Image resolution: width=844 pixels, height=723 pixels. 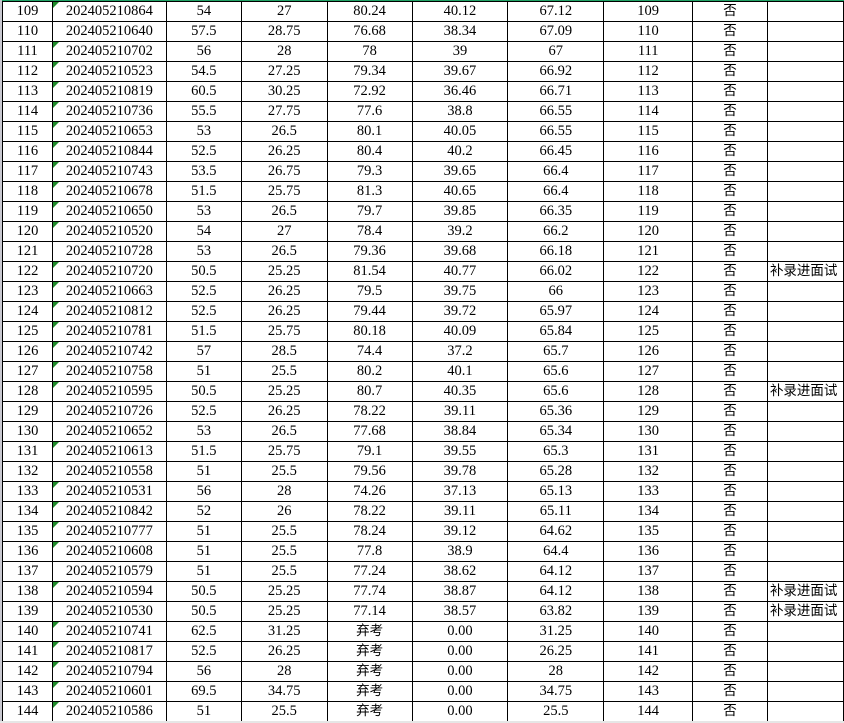 I want to click on rank-cell: 123, so click(x=648, y=291).